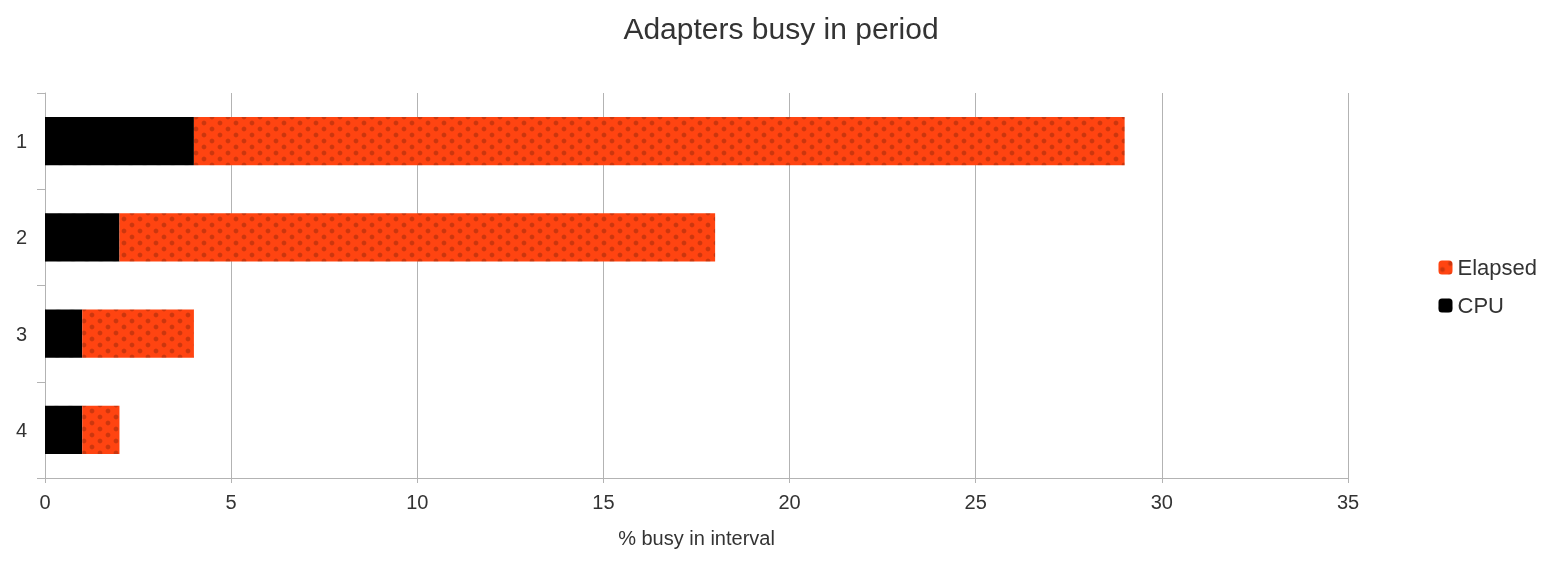  I want to click on legend-label: Elapsed, so click(1497, 267).